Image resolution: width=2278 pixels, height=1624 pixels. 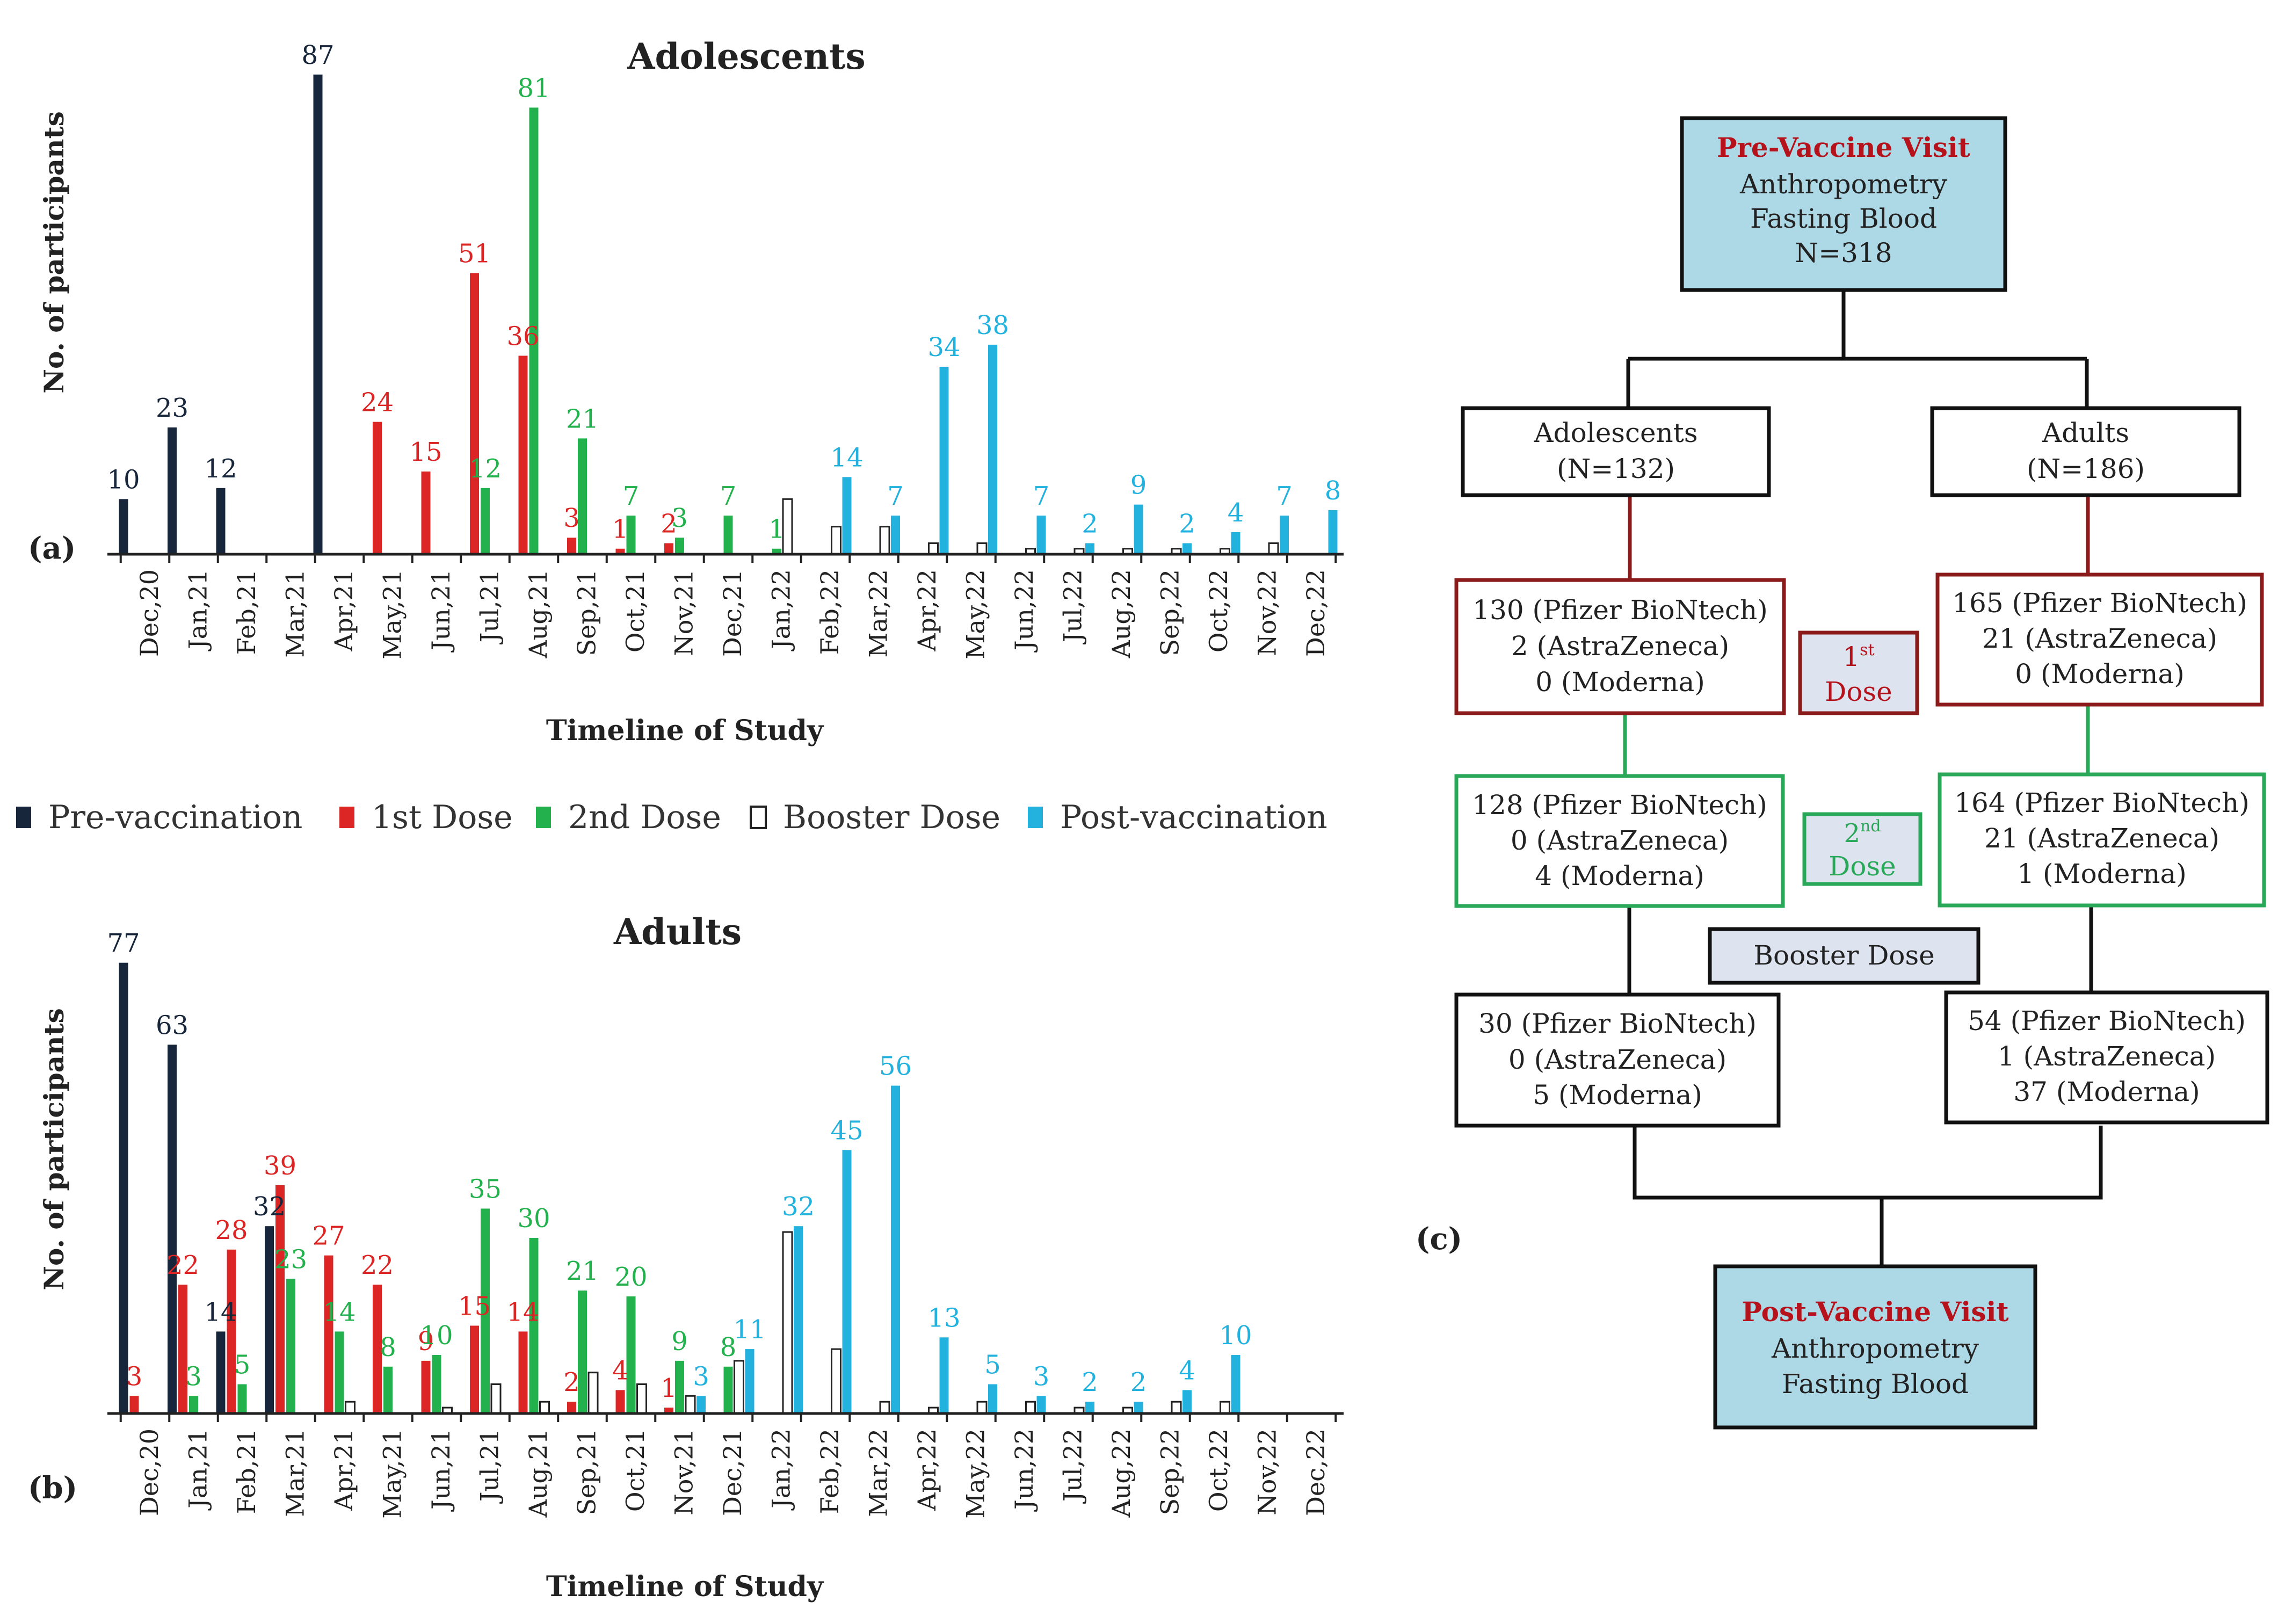 I want to click on chart-b-xlabel: Timeline of Study, so click(x=685, y=1586).